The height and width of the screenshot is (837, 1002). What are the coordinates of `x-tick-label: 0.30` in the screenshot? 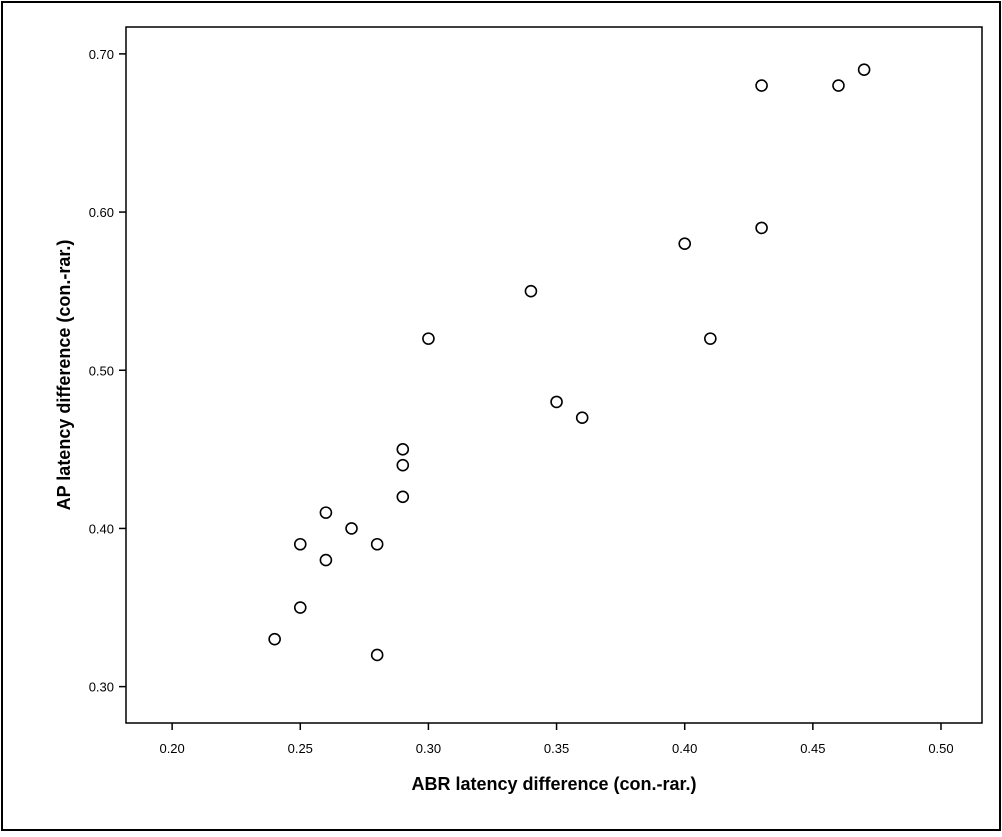 It's located at (428, 748).